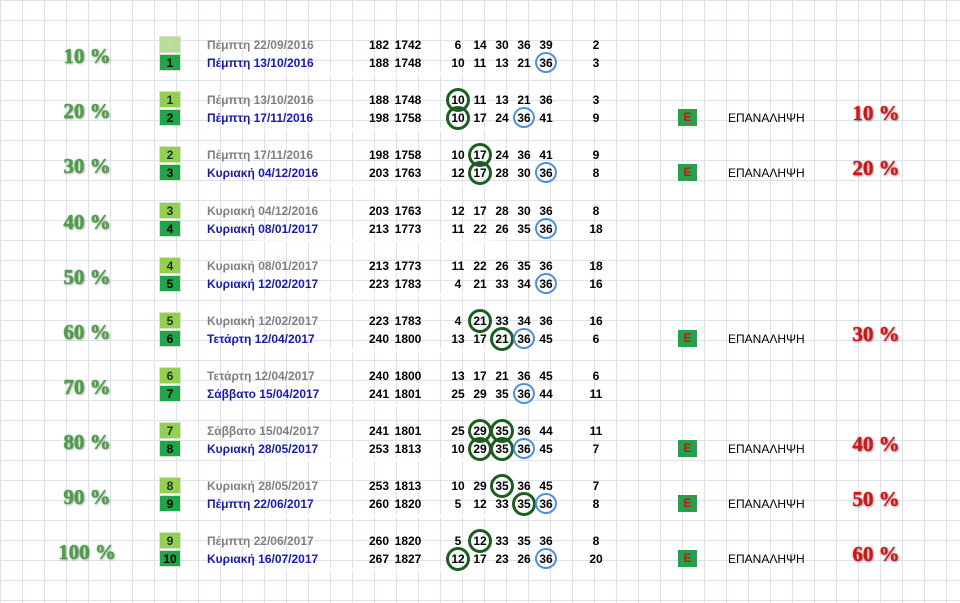  I want to click on ball-2: 22, so click(480, 266).